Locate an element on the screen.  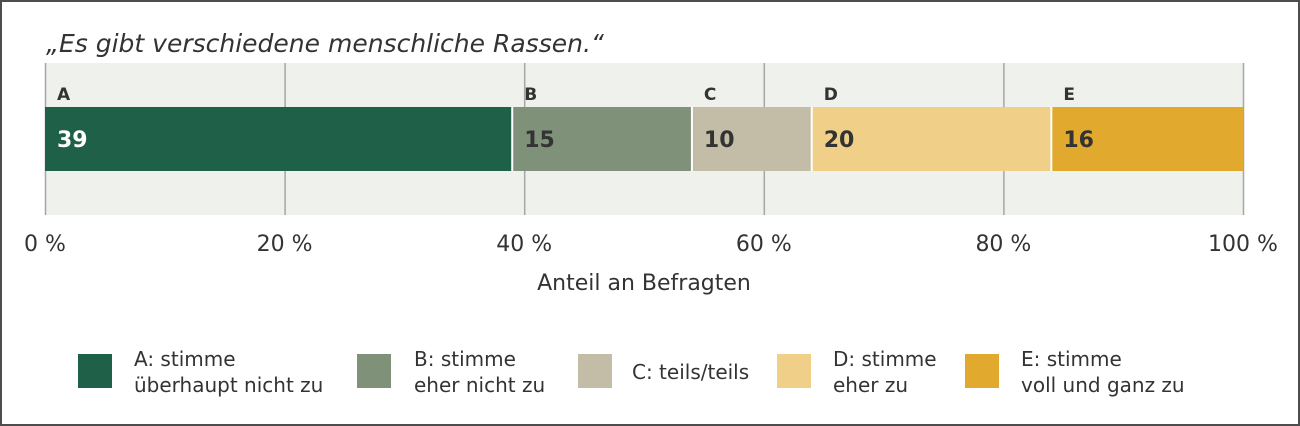
data-label-c: 10 is located at coordinates (719, 140).